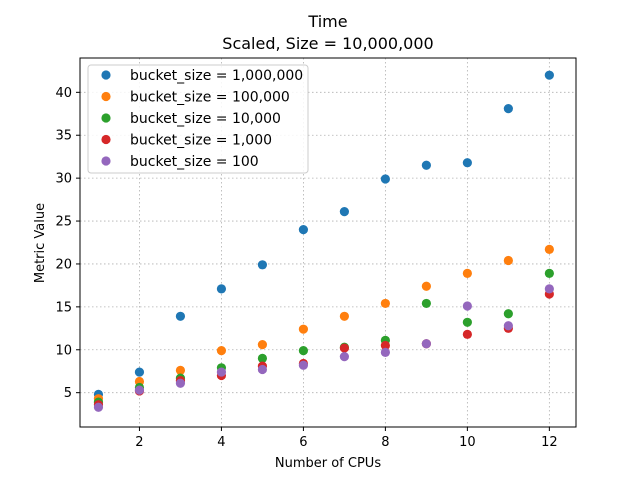 Image resolution: width=640 pixels, height=480 pixels. I want to click on y-tick-label: 5, so click(68, 393).